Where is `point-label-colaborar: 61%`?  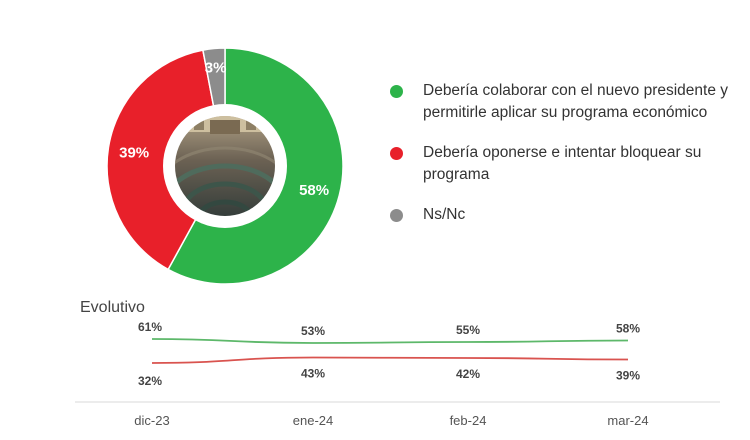 point-label-colaborar: 61% is located at coordinates (150, 327).